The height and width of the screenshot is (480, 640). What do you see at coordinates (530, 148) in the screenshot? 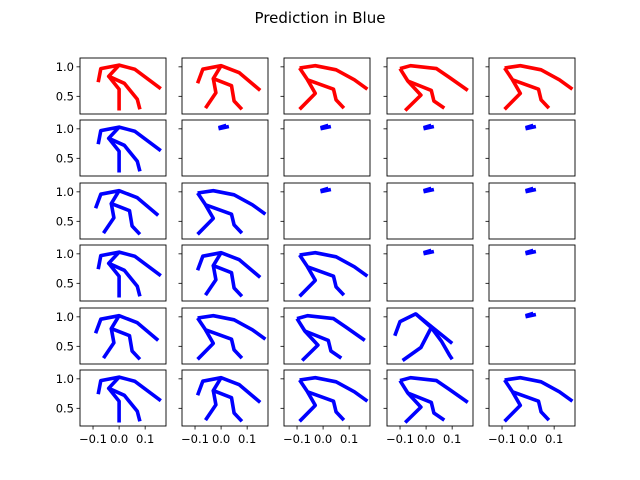
I see `subplot-r1-c4` at bounding box center [530, 148].